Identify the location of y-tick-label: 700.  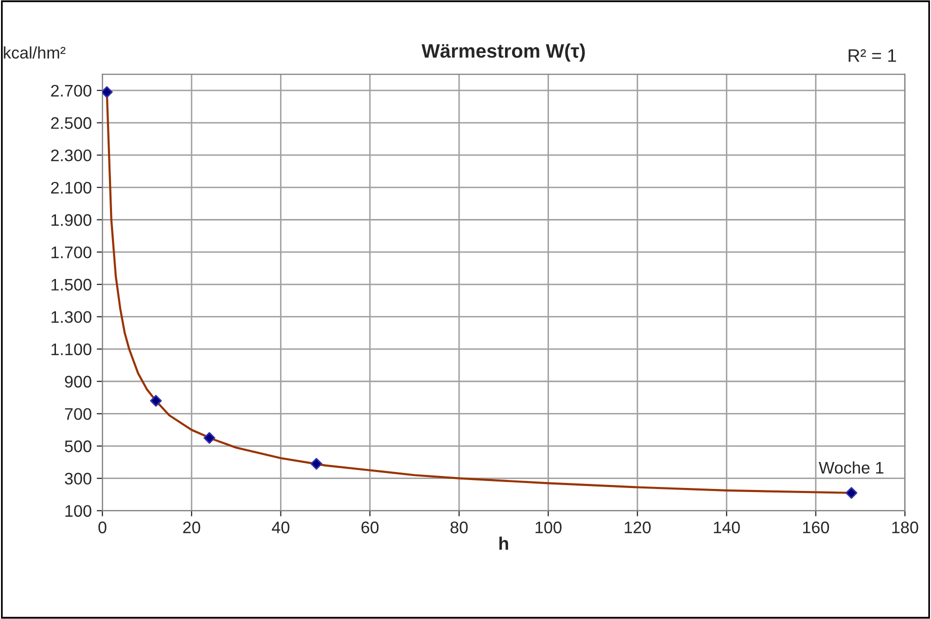
(78, 414).